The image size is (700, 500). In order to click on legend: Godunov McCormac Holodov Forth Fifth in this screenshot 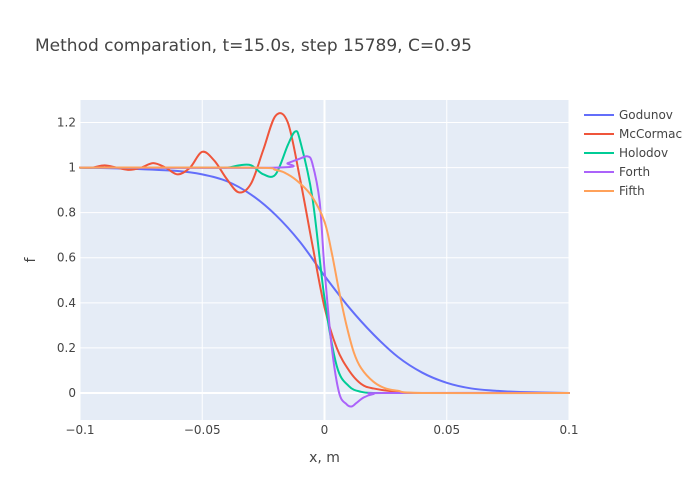, I will do `click(633, 153)`.